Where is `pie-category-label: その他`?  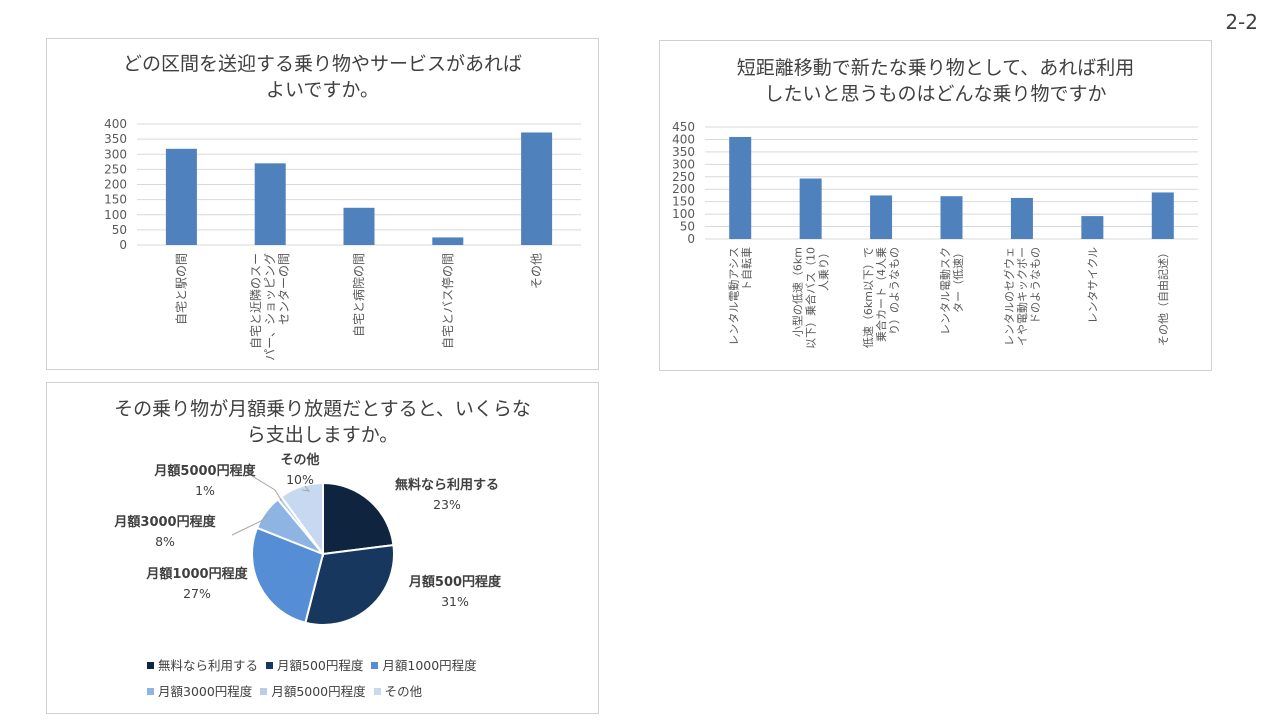 pie-category-label: その他 is located at coordinates (299, 460).